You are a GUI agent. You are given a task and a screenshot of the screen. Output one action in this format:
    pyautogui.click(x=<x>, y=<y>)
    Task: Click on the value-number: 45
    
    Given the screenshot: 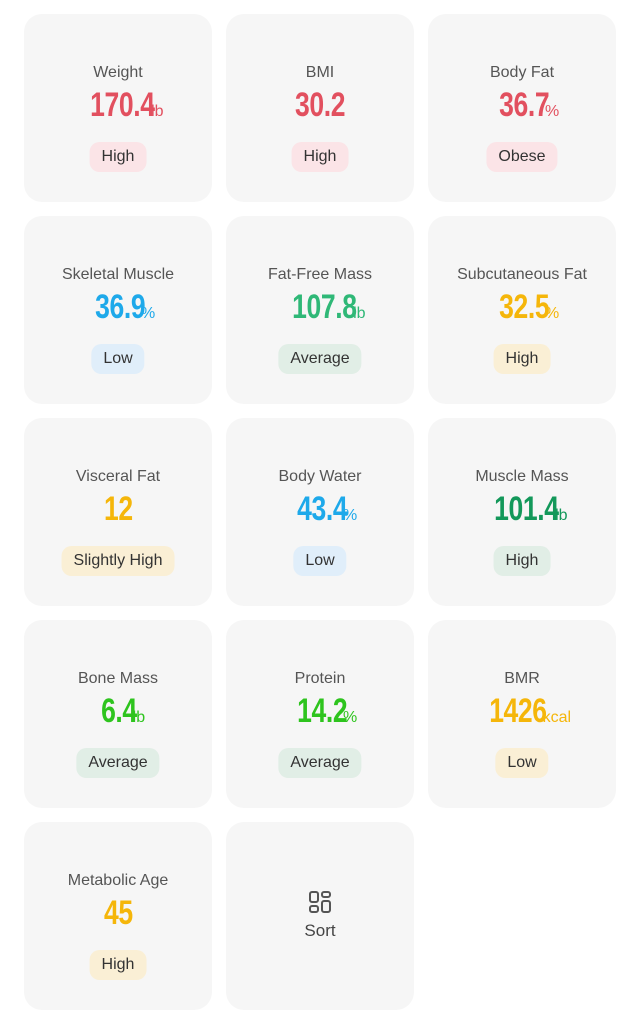 What is the action you would take?
    pyautogui.click(x=118, y=913)
    